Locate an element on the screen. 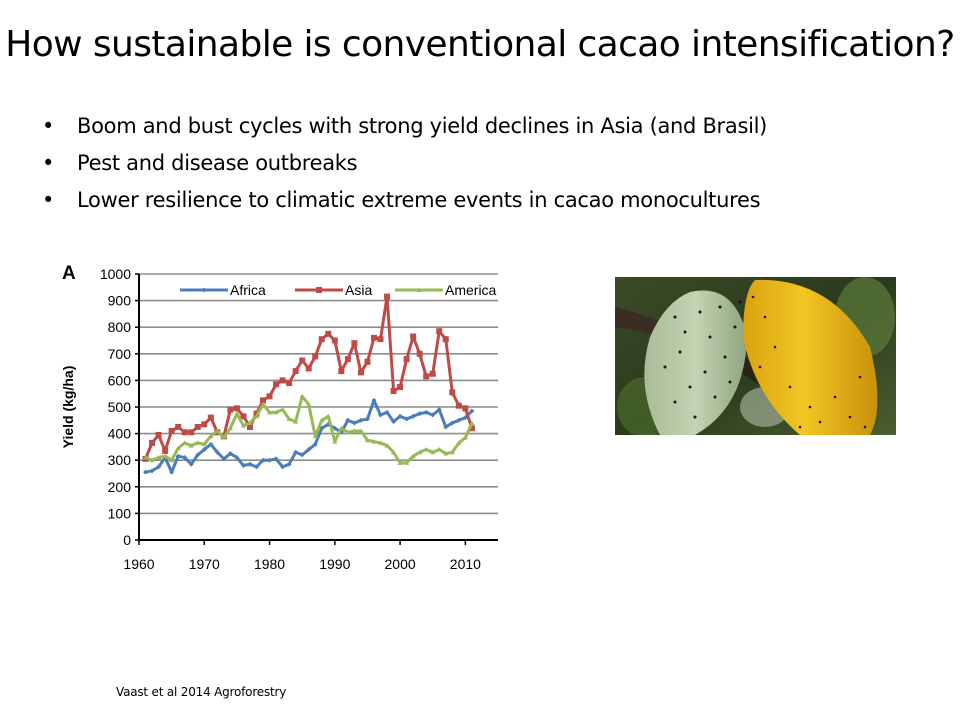 This screenshot has height=720, width=960. x-tick-label: 1980 is located at coordinates (269, 564).